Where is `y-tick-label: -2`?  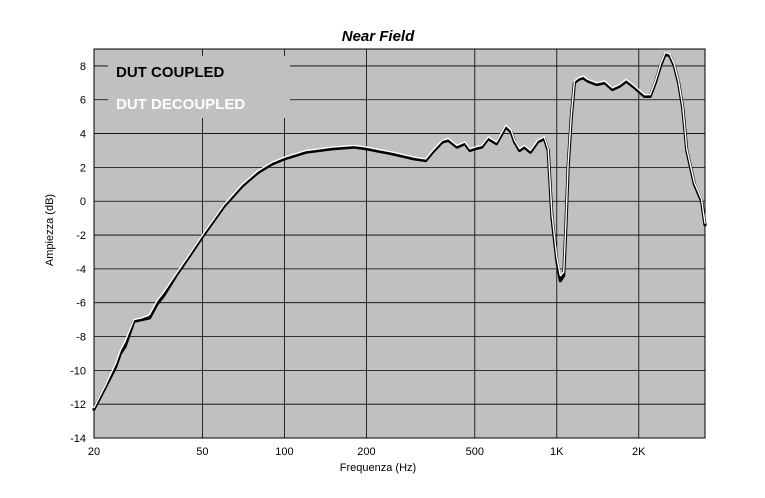
y-tick-label: -2 is located at coordinates (81, 236).